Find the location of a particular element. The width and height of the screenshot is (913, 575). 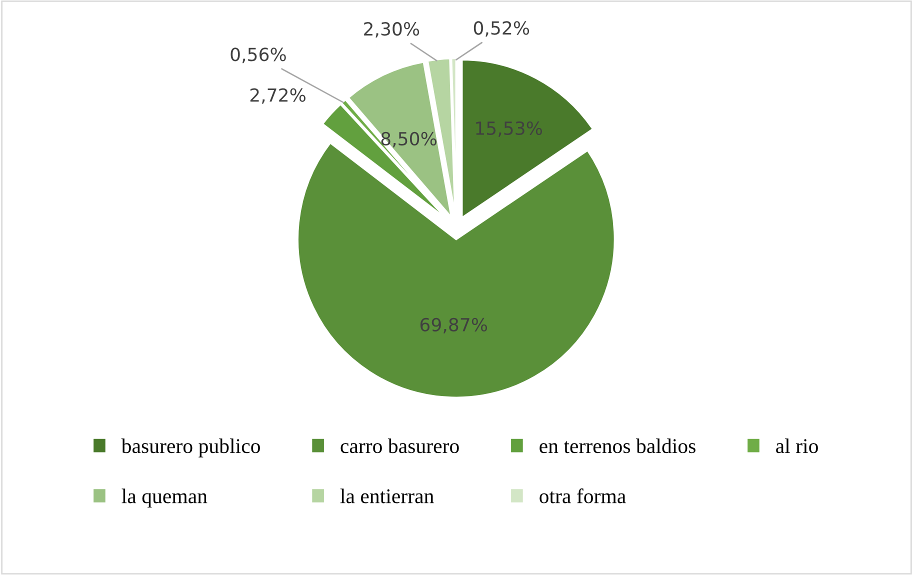

legend-label: al rio is located at coordinates (797, 446).